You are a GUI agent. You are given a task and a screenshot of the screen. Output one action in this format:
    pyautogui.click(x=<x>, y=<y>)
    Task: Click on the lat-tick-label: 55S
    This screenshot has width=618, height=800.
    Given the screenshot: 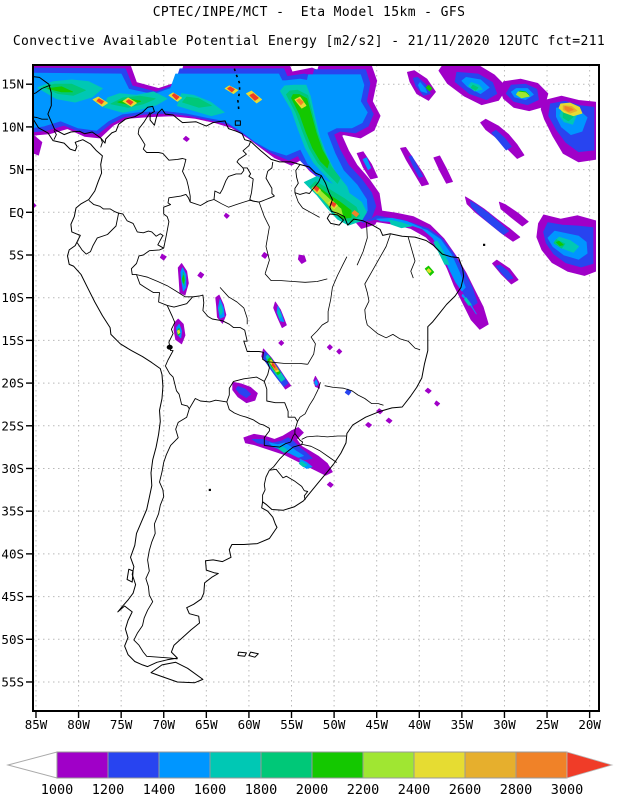 What is the action you would take?
    pyautogui.click(x=12, y=681)
    